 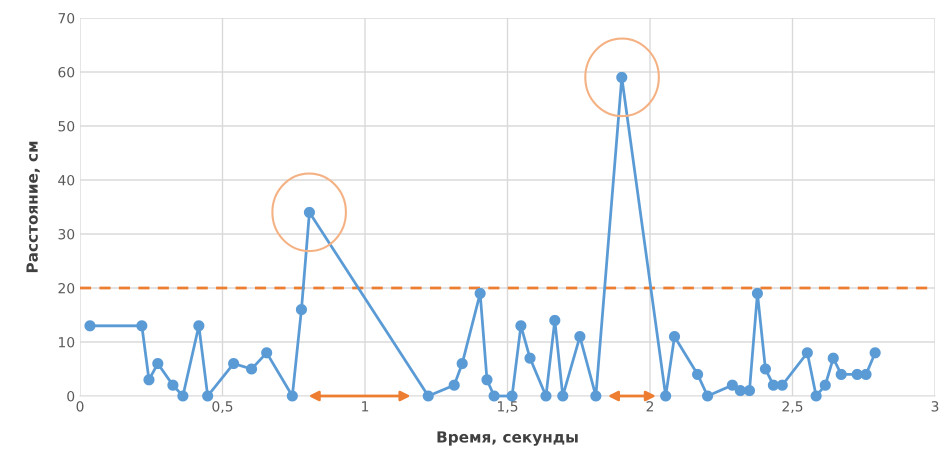 What do you see at coordinates (507, 438) in the screenshot?
I see `x-axis-title: Время, секунды` at bounding box center [507, 438].